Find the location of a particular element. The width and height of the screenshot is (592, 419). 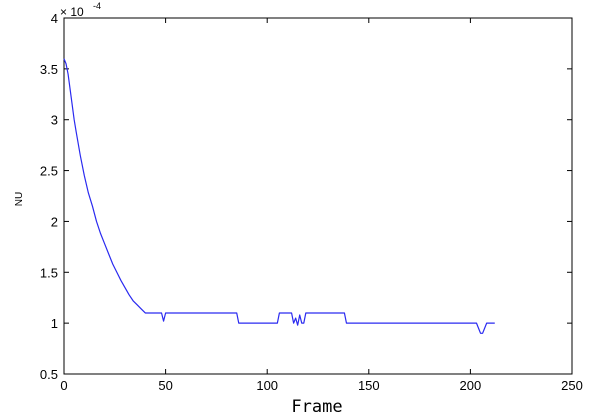

y-axis-exponent-power: -4 is located at coordinates (97, 6).